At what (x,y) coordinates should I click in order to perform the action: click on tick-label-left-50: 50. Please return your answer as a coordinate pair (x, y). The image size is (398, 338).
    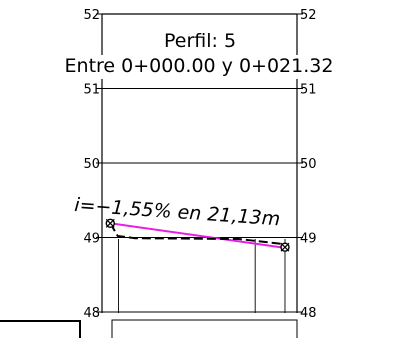
    Looking at the image, I should click on (91, 164).